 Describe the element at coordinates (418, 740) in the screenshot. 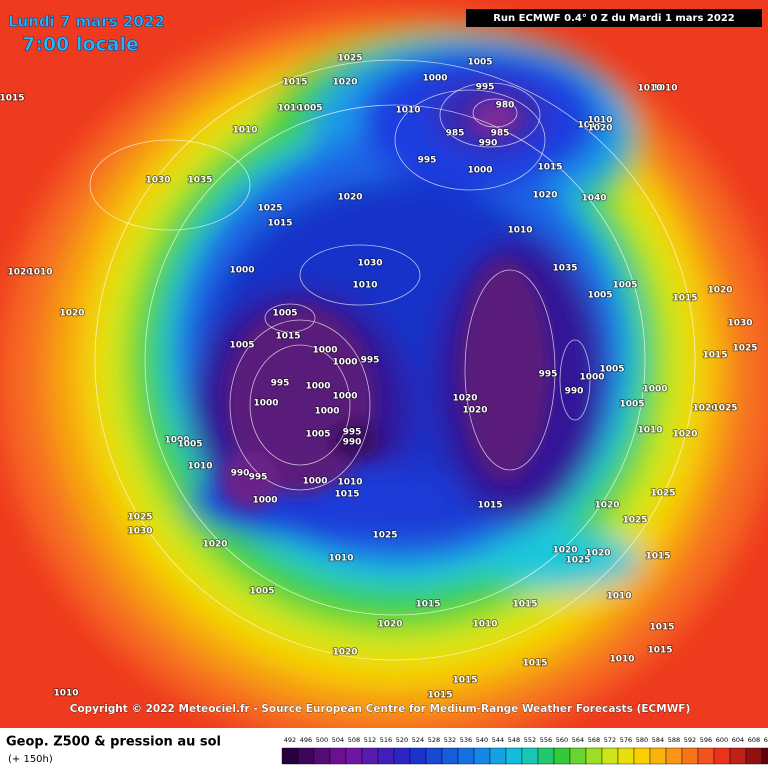

I see `scale-label: 524` at that location.